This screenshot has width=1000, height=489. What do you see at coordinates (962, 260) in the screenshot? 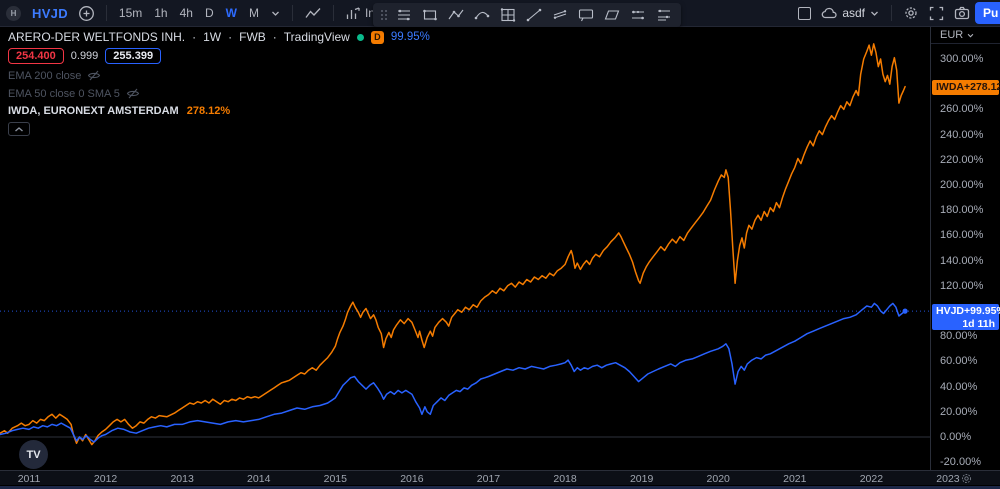
I see `price-tick-140: 140.00%` at bounding box center [962, 260].